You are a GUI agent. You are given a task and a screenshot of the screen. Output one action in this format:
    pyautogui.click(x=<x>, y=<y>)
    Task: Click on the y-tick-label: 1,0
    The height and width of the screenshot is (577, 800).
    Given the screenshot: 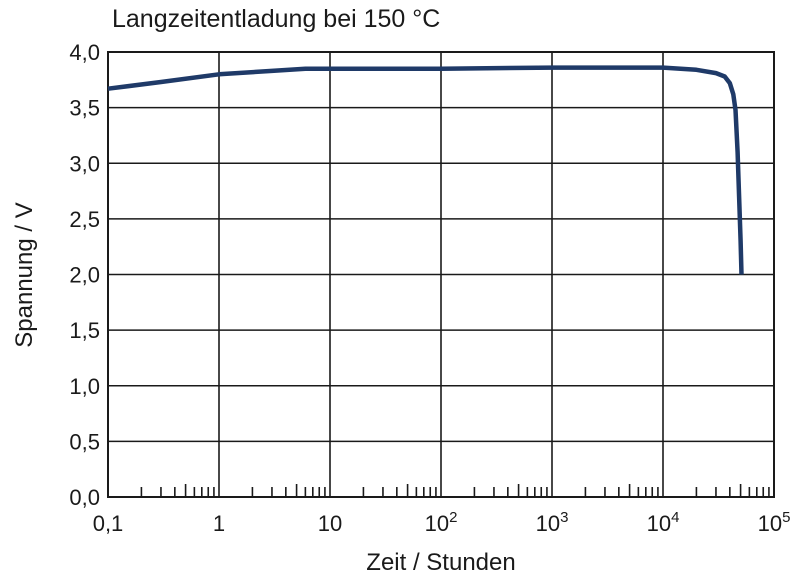 What is the action you would take?
    pyautogui.click(x=84, y=386)
    